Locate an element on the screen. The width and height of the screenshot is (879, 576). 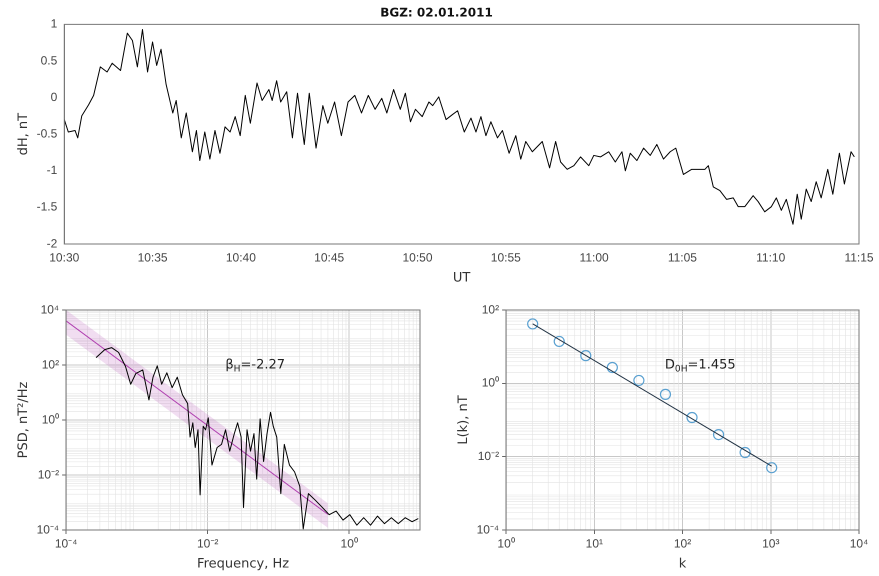
y-tick-label: -1.5 is located at coordinates (47, 207).